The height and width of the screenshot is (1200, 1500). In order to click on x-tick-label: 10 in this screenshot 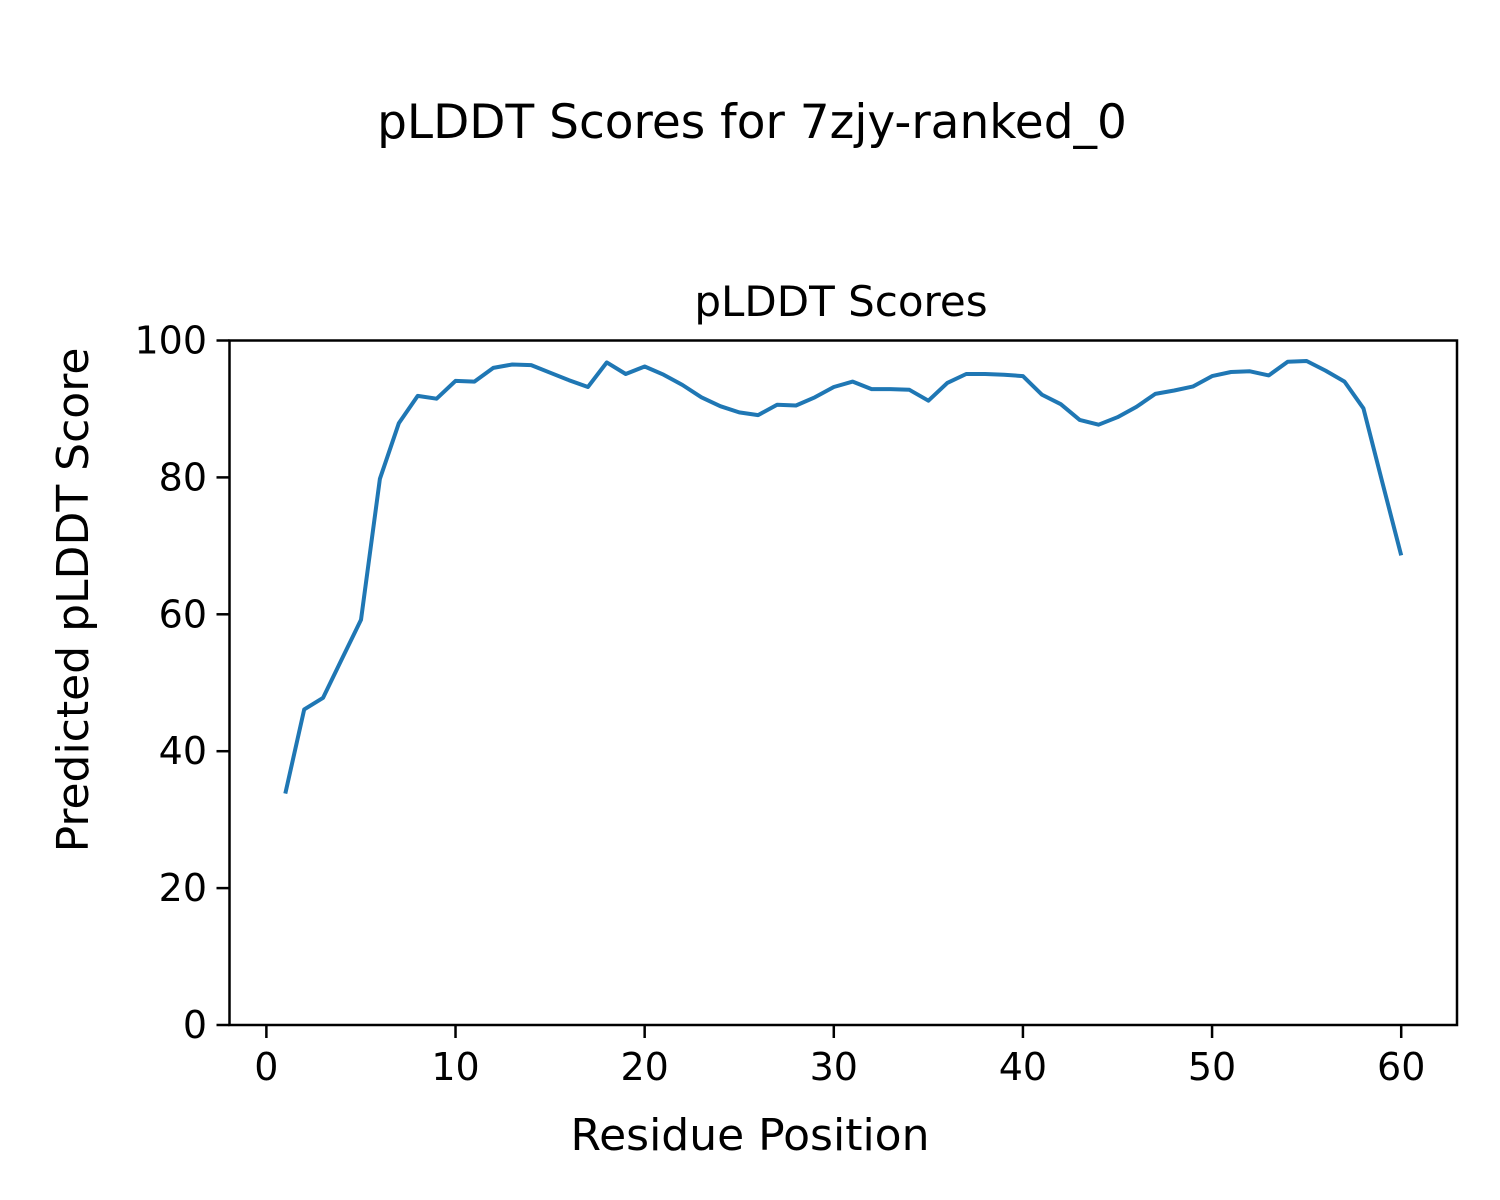, I will do `click(455, 1067)`.